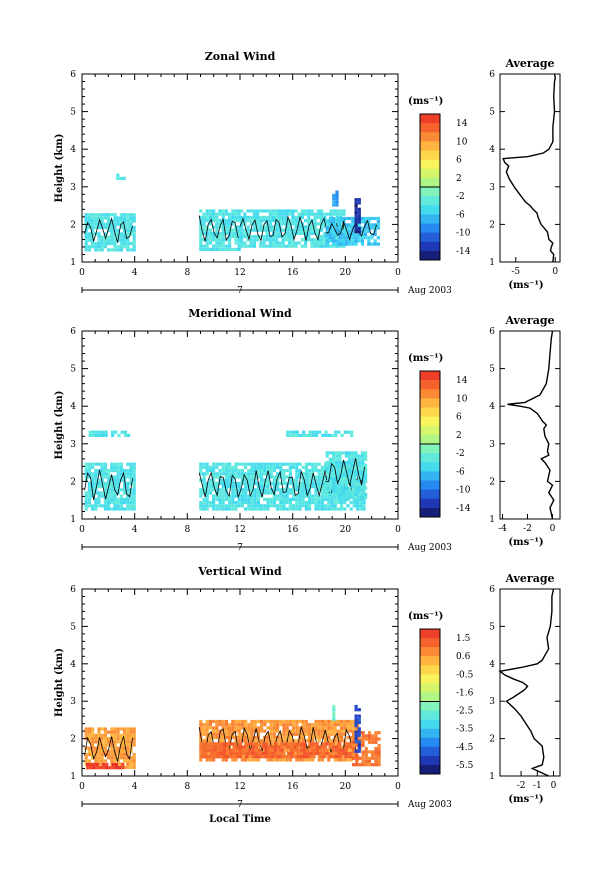  What do you see at coordinates (530, 425) in the screenshot?
I see `average-frame` at bounding box center [530, 425].